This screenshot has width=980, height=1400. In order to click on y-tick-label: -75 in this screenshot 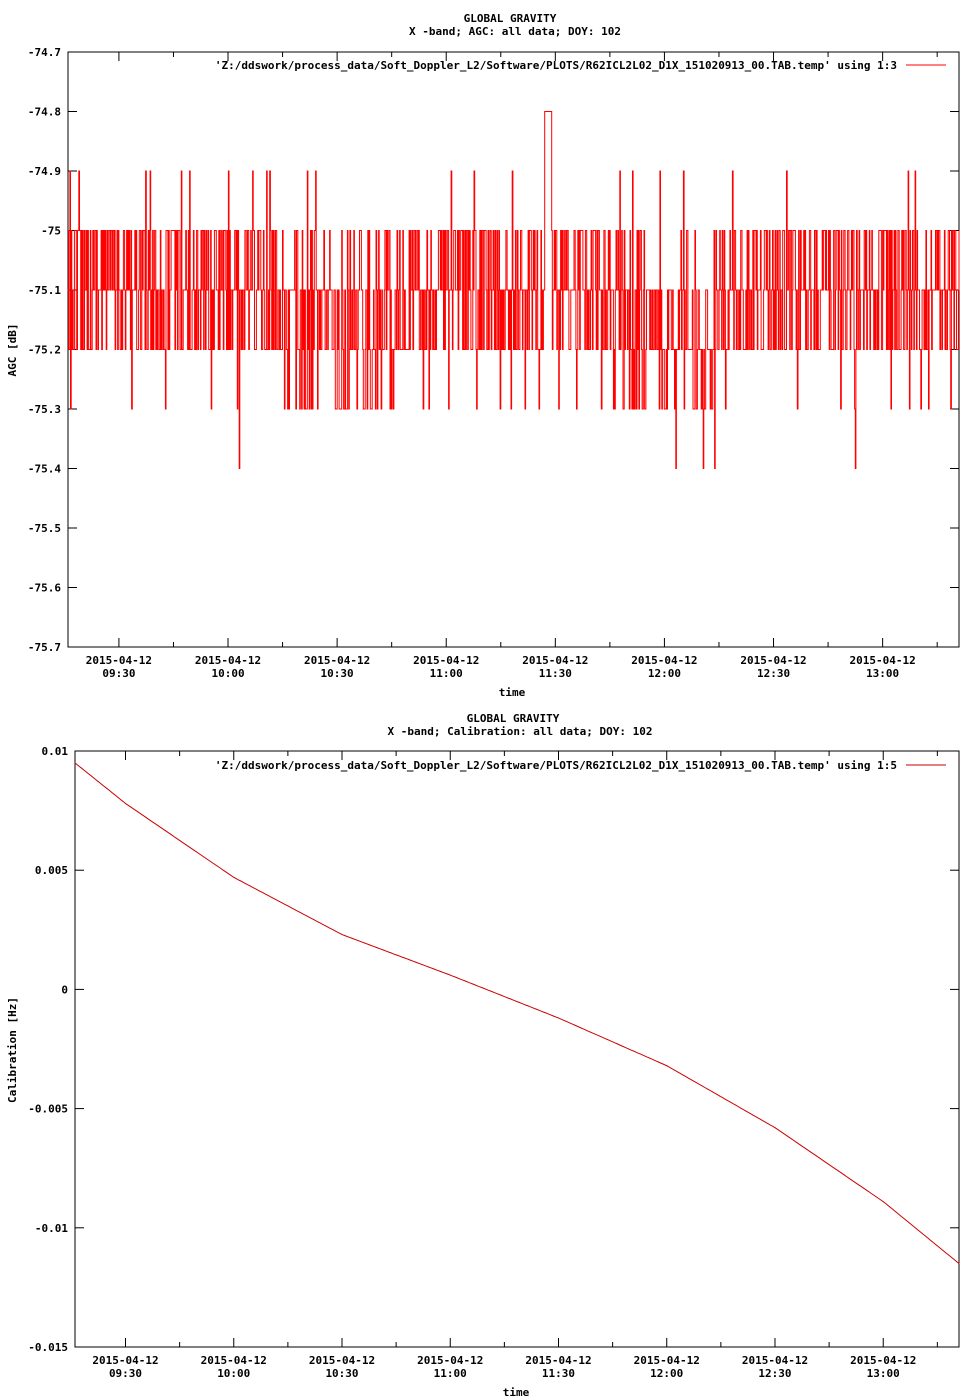, I will do `click(51, 231)`.